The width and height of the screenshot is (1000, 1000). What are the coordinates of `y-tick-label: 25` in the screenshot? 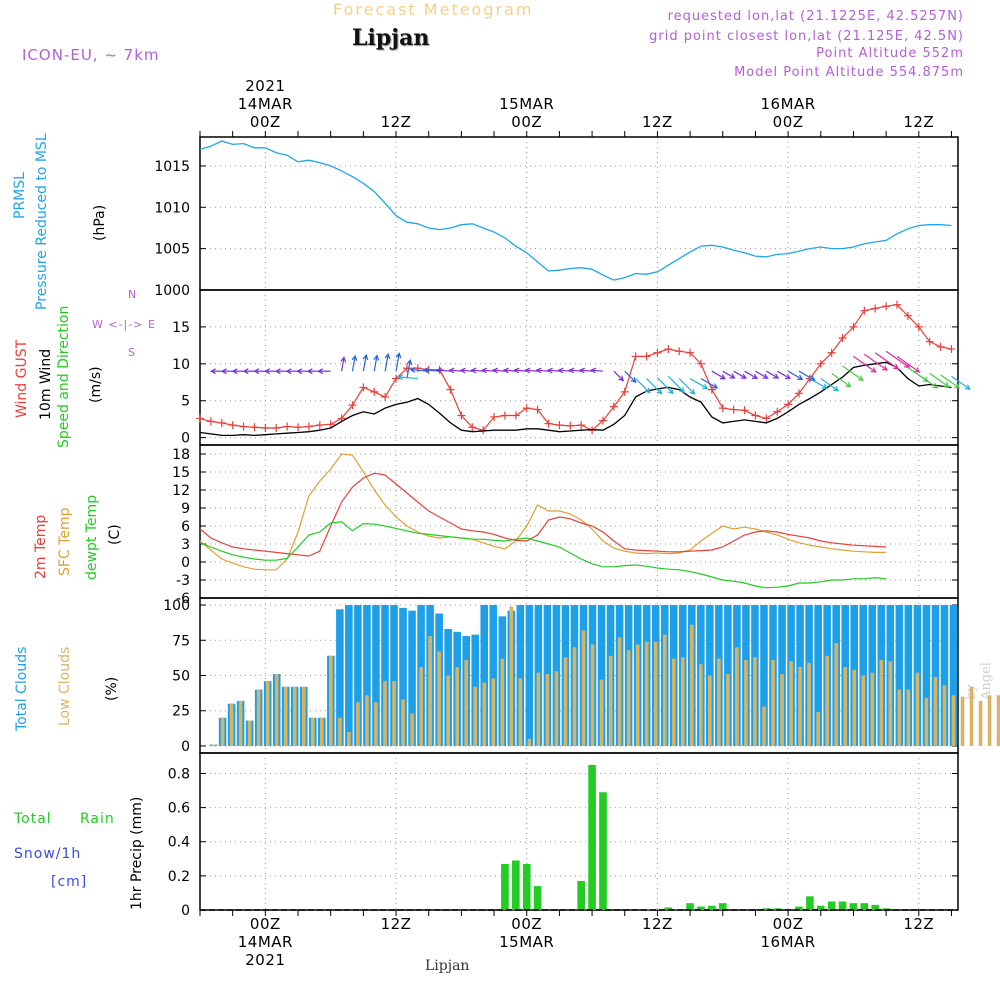 It's located at (181, 712).